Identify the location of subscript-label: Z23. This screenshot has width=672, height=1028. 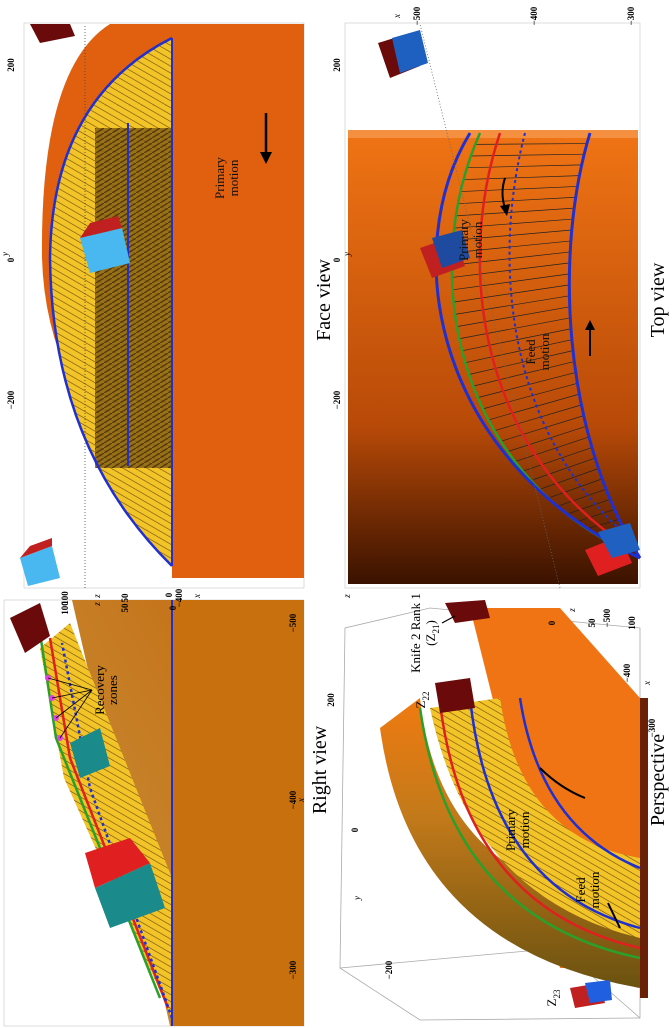
(553, 997).